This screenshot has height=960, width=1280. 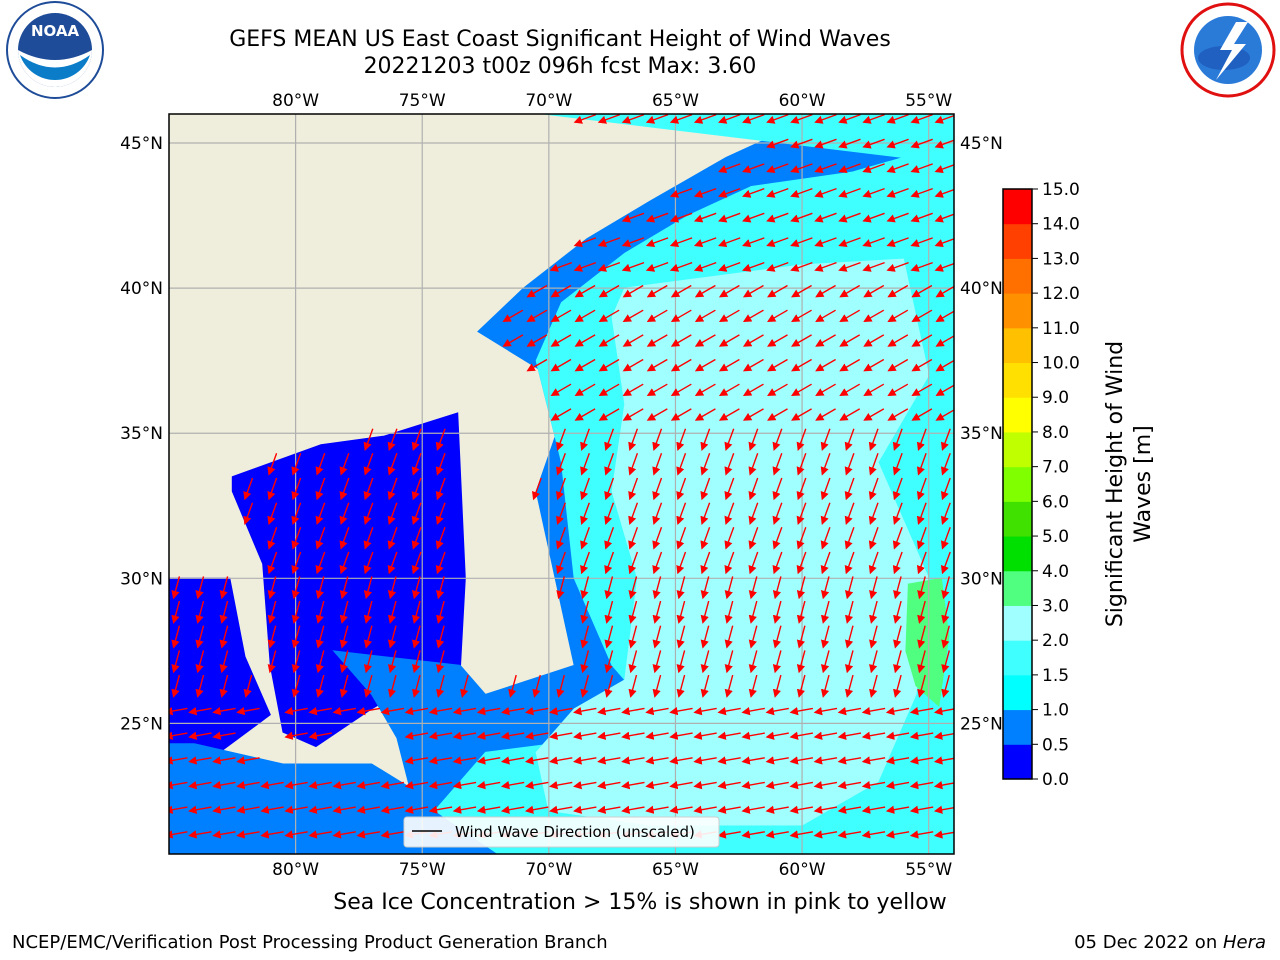 What do you see at coordinates (1148, 942) in the screenshot?
I see `footer-date-text: 05 Dec 2022 on` at bounding box center [1148, 942].